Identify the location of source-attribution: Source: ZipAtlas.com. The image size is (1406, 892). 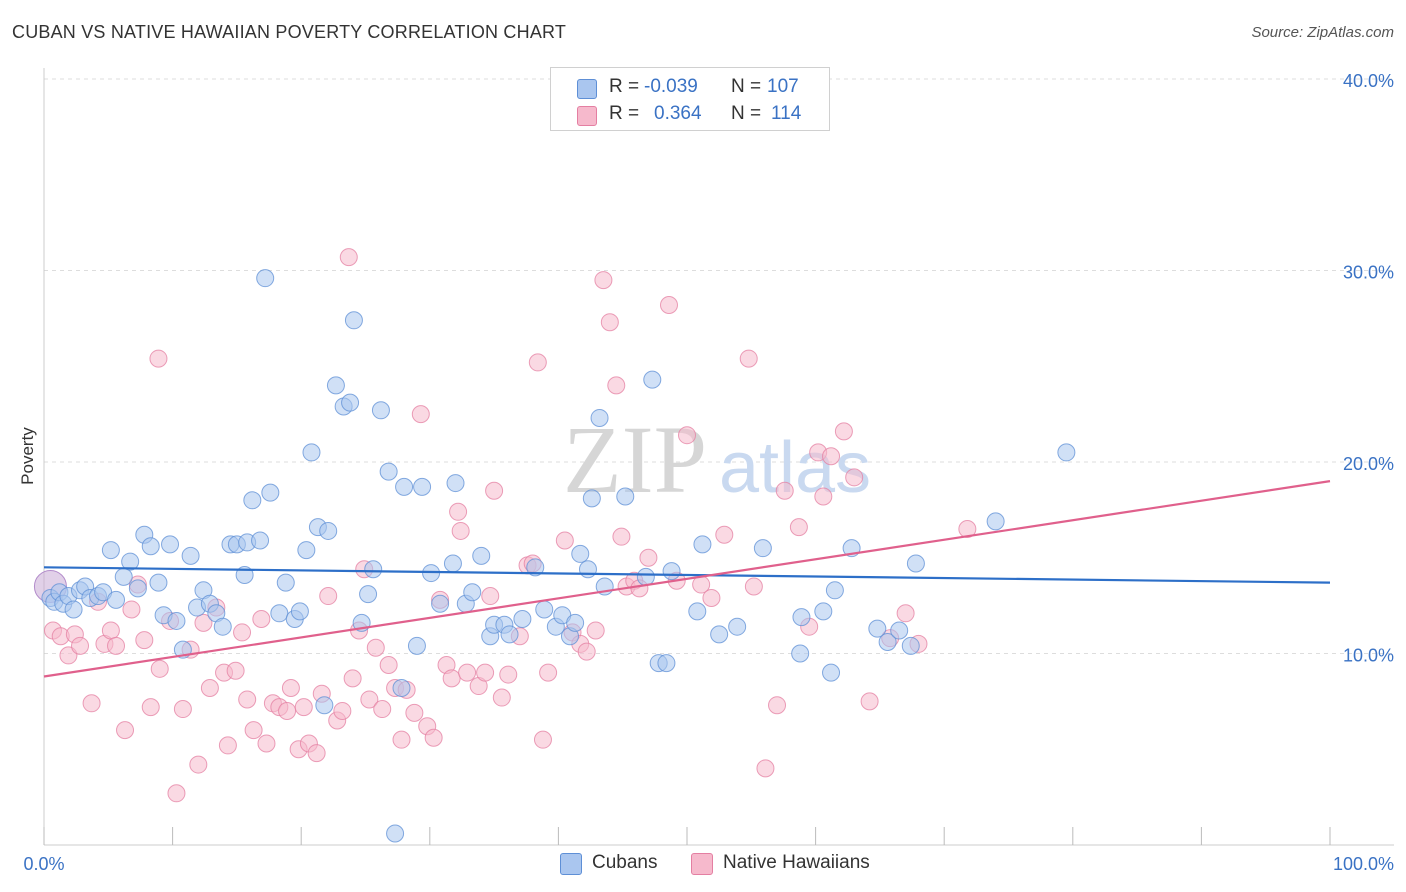
(1322, 32).